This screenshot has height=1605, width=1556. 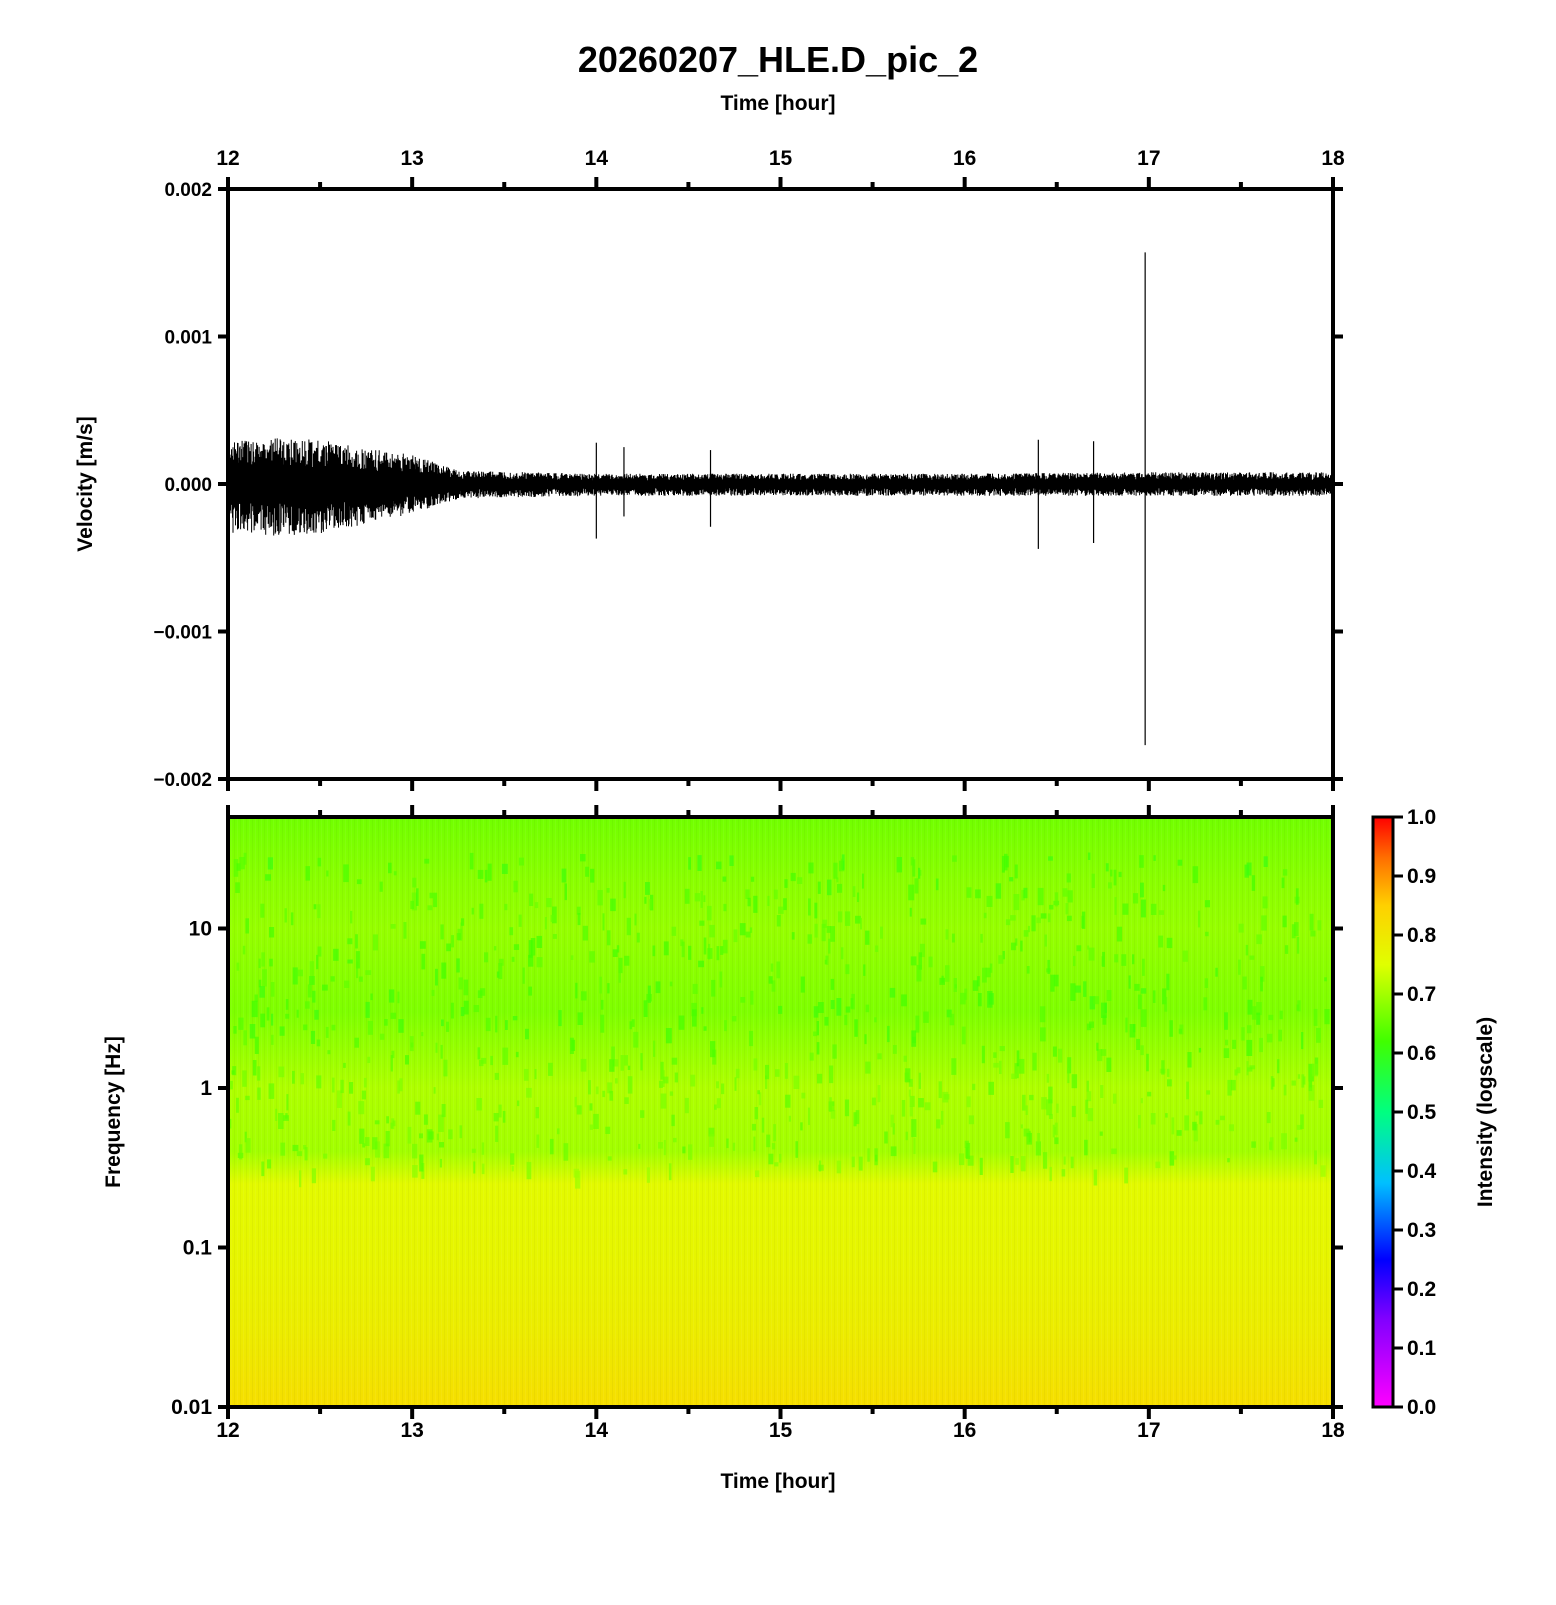 What do you see at coordinates (780, 1424) in the screenshot?
I see `spectrogram-bottom-x-ticks: 12 13 14 15 16 17 18` at bounding box center [780, 1424].